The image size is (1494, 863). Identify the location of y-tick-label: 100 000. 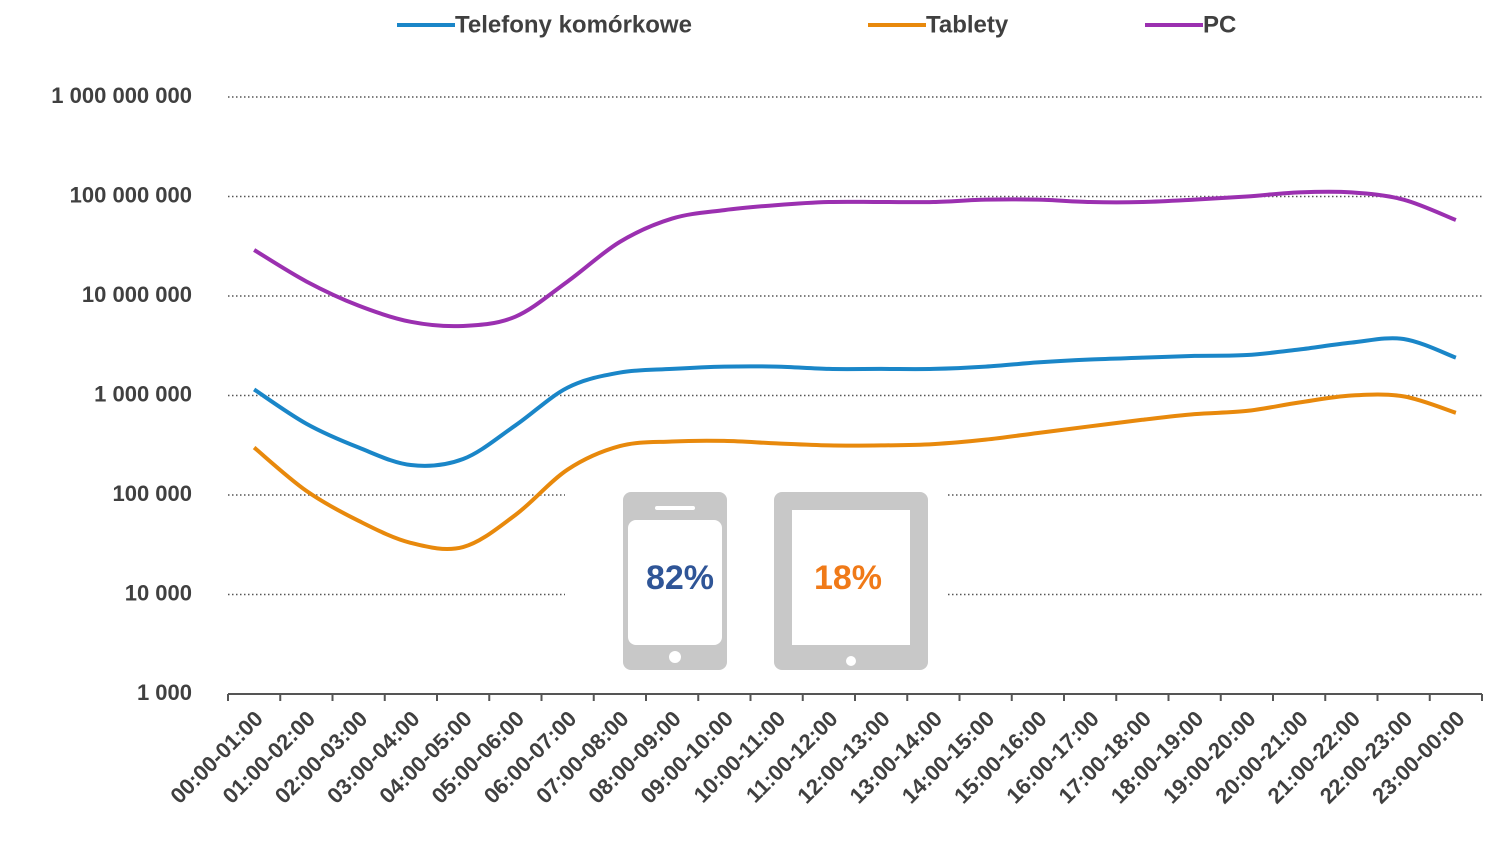
(152, 493).